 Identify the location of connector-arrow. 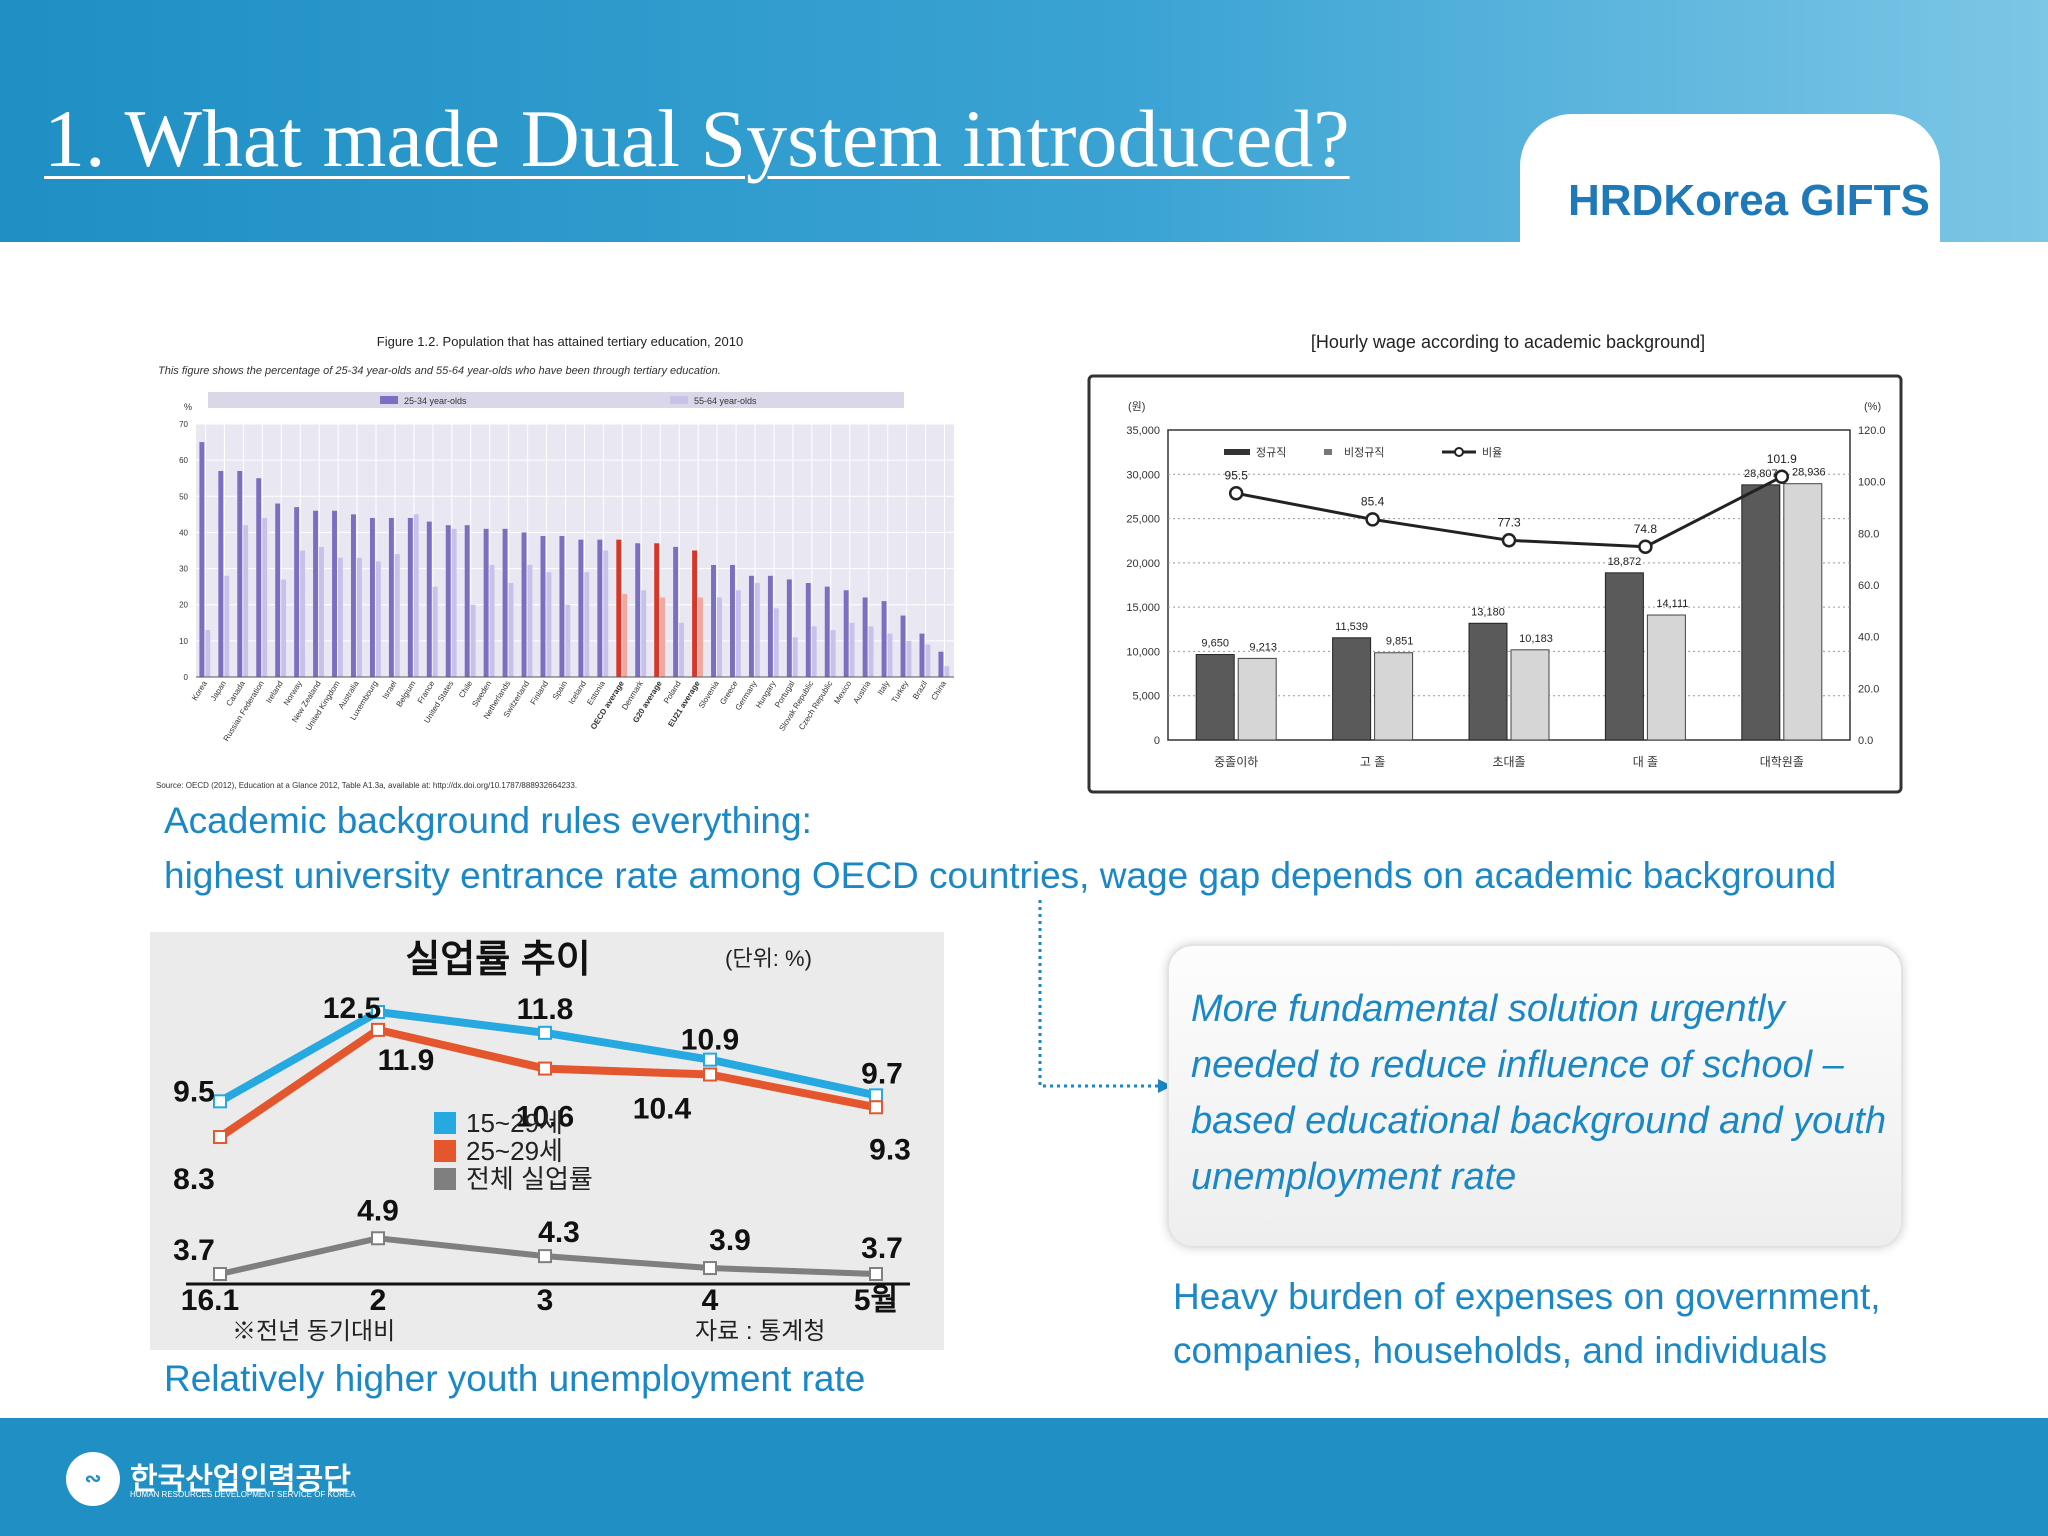
(1104, 996).